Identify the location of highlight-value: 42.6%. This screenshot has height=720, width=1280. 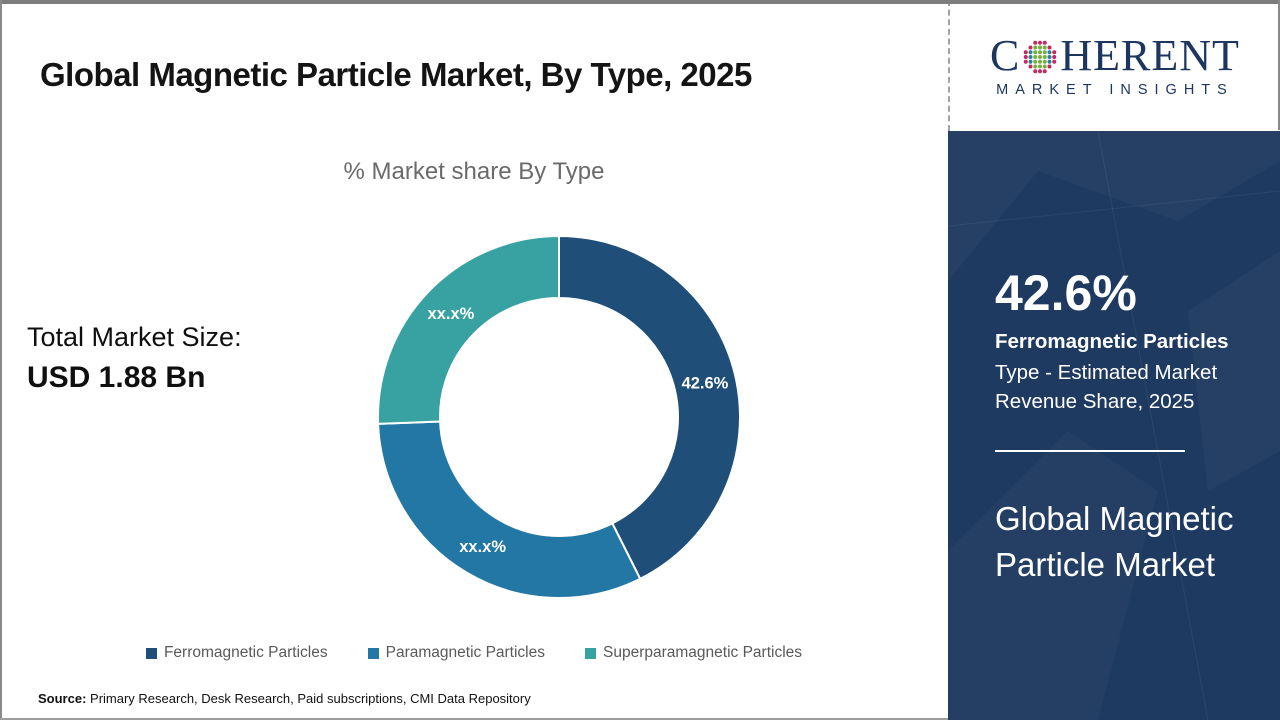
(1066, 293).